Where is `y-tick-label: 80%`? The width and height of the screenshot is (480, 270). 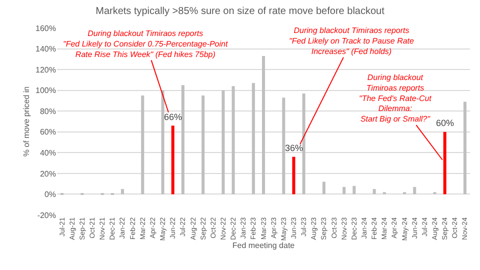 y-tick-label: 80% is located at coordinates (48, 111).